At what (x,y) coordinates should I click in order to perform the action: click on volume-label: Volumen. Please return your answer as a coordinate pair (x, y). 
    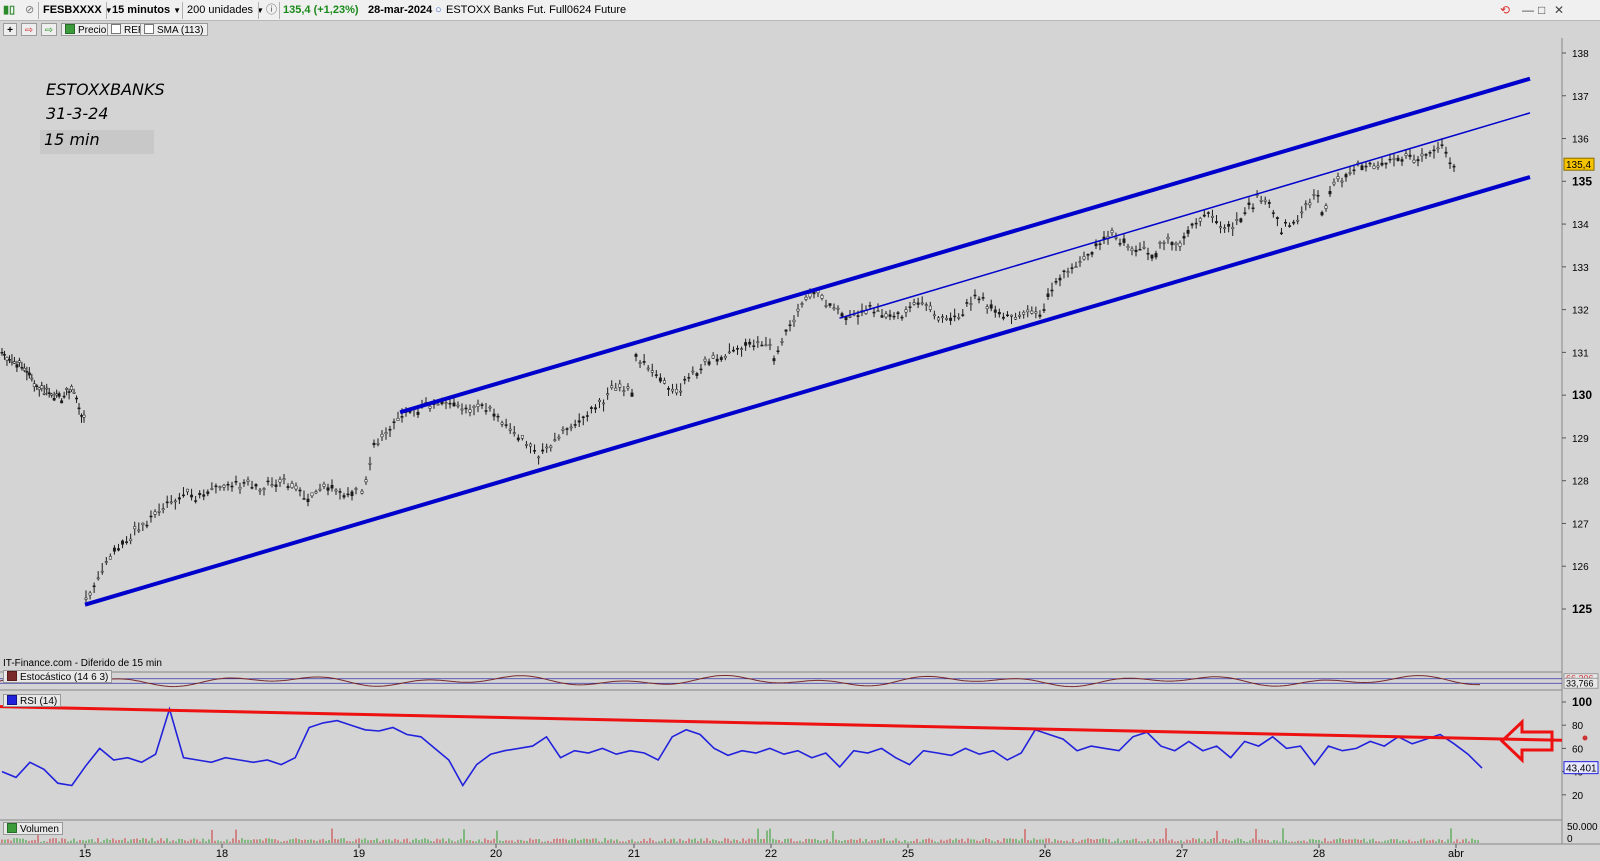
    Looking at the image, I should click on (33, 828).